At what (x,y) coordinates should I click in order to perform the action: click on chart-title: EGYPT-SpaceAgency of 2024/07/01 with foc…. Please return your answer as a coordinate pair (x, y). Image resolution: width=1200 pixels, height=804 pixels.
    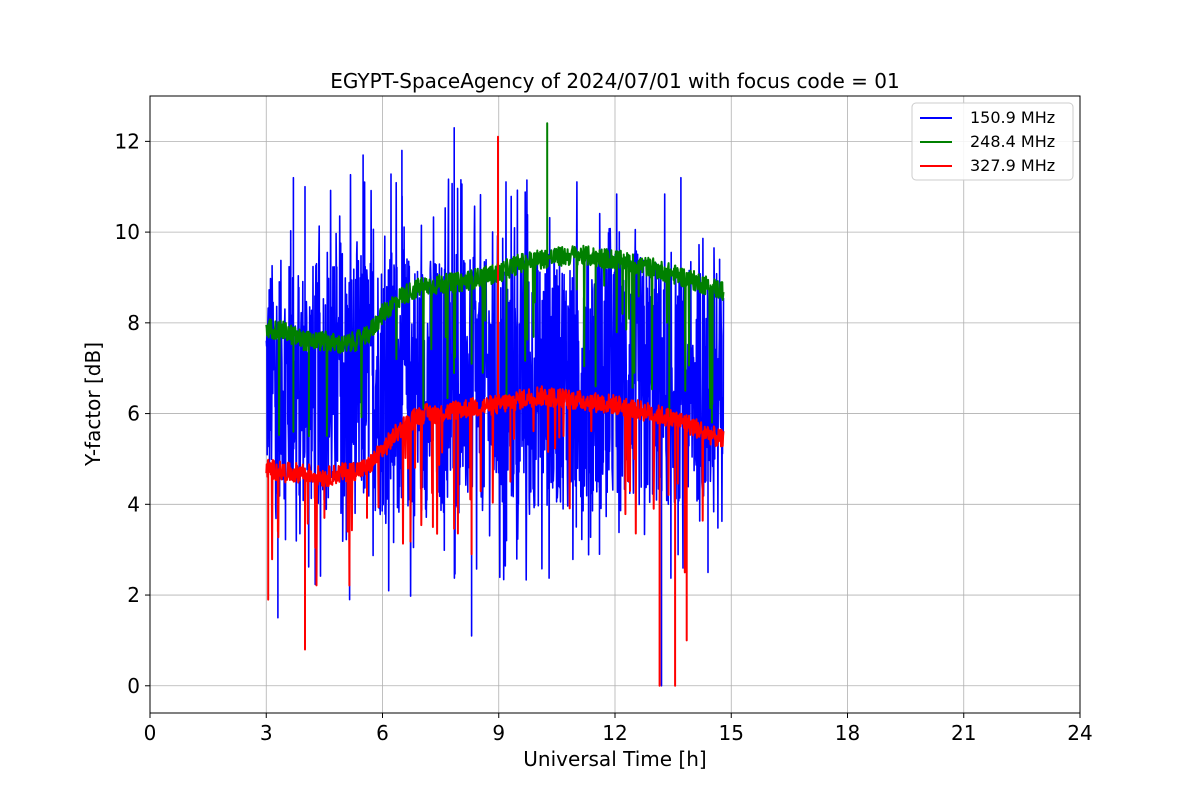
    Looking at the image, I should click on (614, 81).